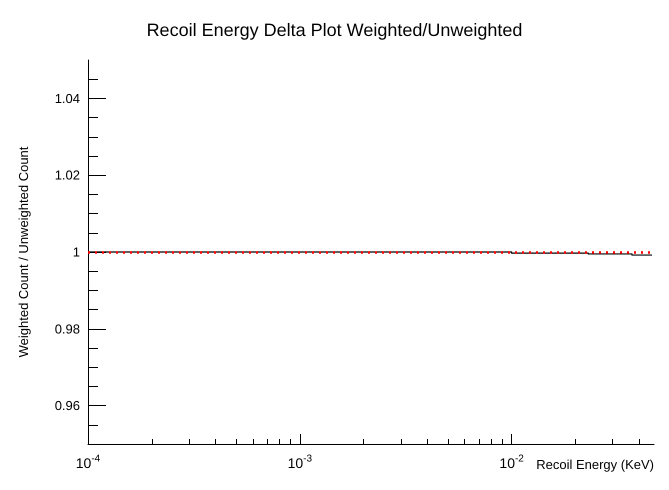  Describe the element at coordinates (67, 328) in the screenshot. I see `y-tick-label: 0.98` at that location.